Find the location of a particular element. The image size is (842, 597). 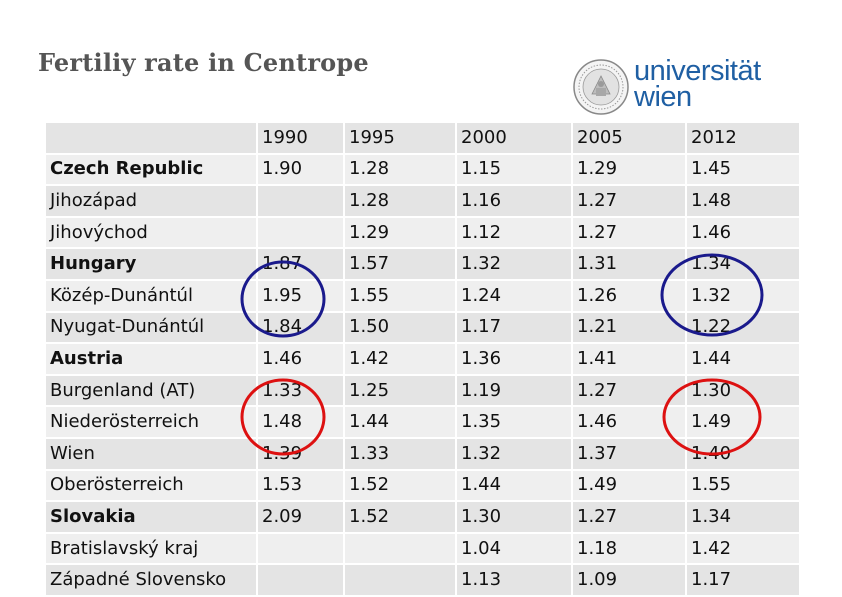

table-row: Burgenland (AT) 1.33 1.25 1.19 1.27 1.30 is located at coordinates (422, 390).